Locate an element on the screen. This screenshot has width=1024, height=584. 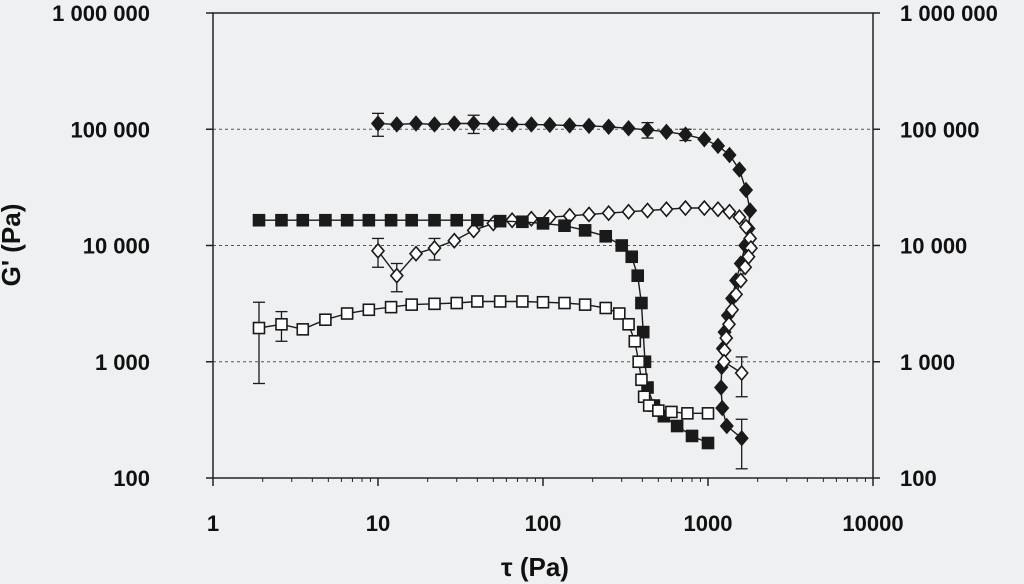
x-axis-label: τ (Pa) is located at coordinates (535, 567).